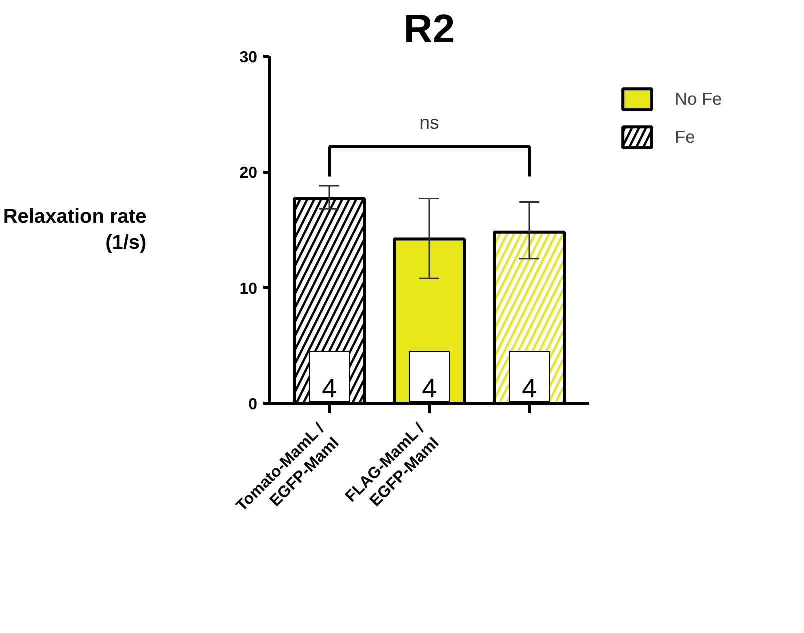  What do you see at coordinates (249, 58) in the screenshot?
I see `y-tick-label: 30` at bounding box center [249, 58].